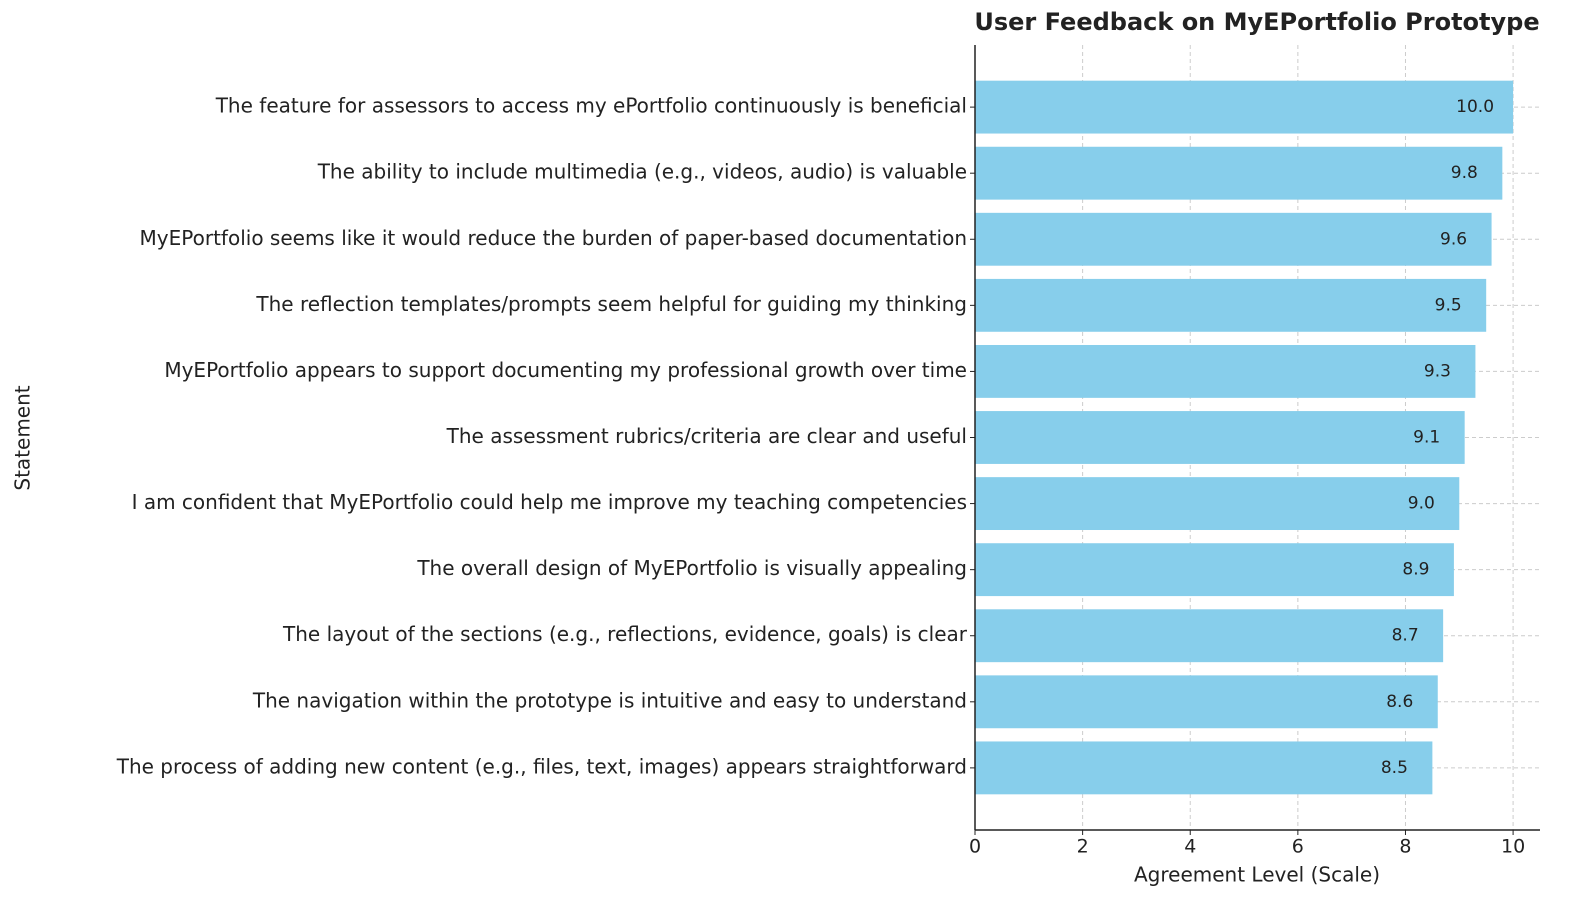  What do you see at coordinates (1405, 636) in the screenshot?
I see `value-label: 8.7` at bounding box center [1405, 636].